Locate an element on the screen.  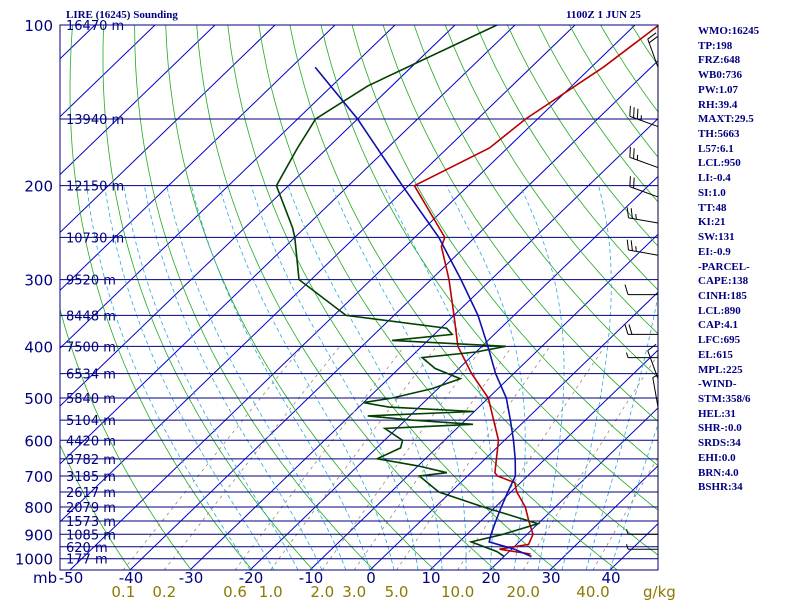
pressure-tick-label: 200 is located at coordinates (38, 187).